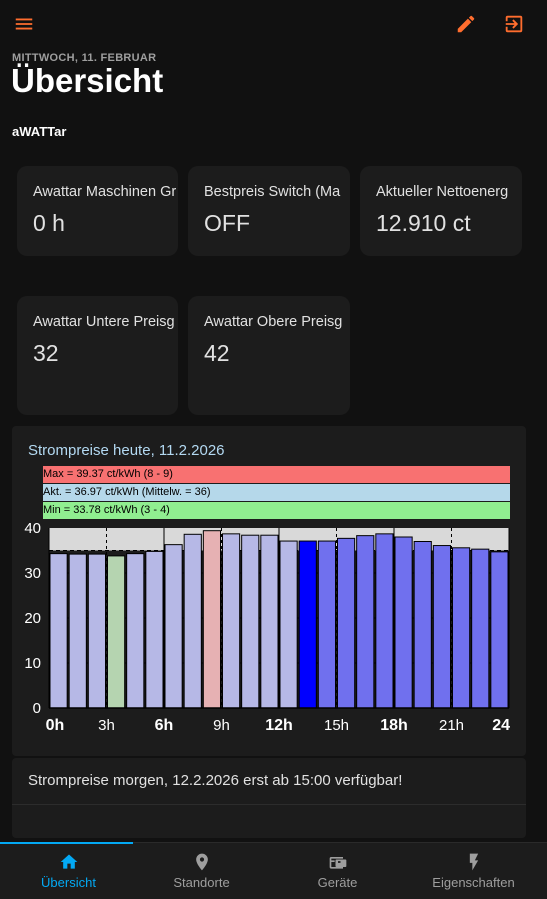 The height and width of the screenshot is (899, 547). What do you see at coordinates (466, 24) in the screenshot?
I see `edit-pencil-icon` at bounding box center [466, 24].